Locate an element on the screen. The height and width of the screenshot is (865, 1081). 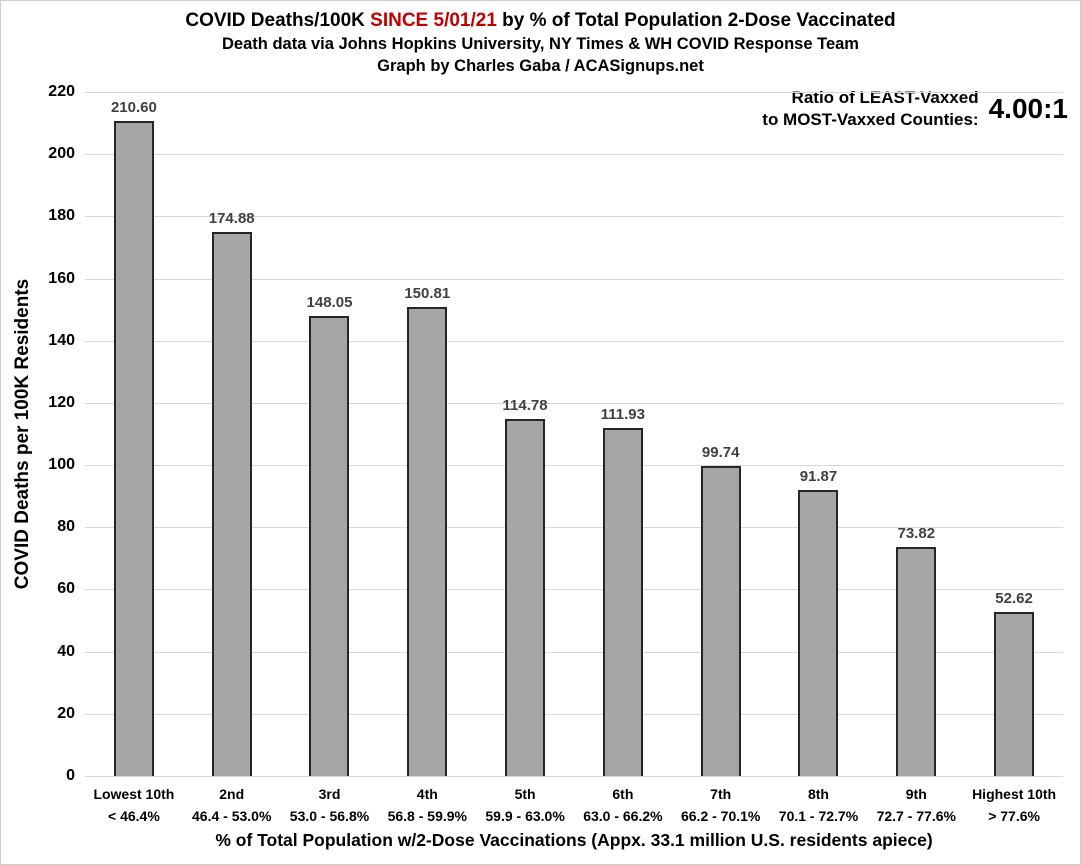
x-axis-label-decile: 5th is located at coordinates (525, 794).